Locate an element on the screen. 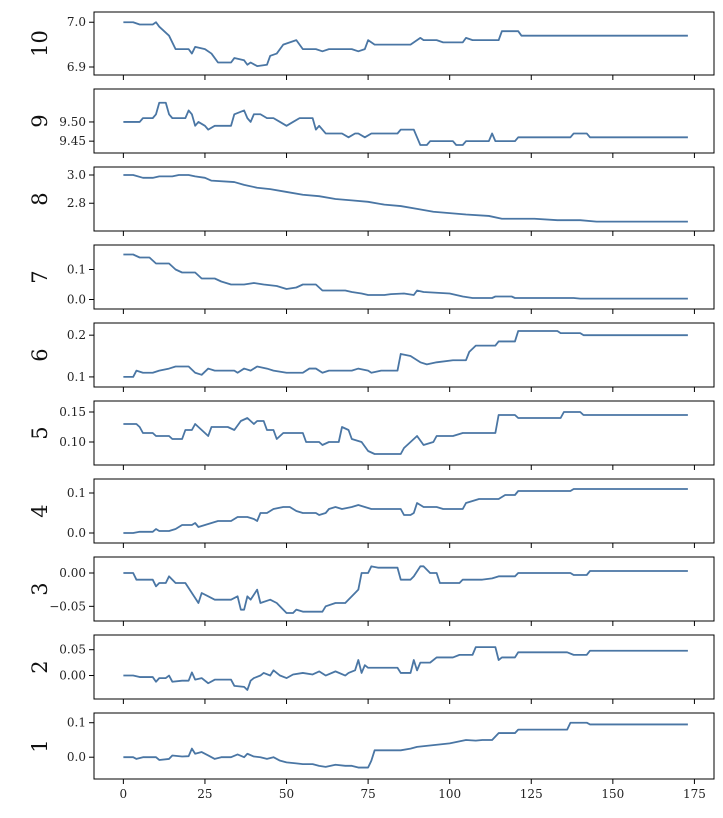 The image size is (723, 818). panel-6: 6 0.1 0.2 is located at coordinates (371, 357).